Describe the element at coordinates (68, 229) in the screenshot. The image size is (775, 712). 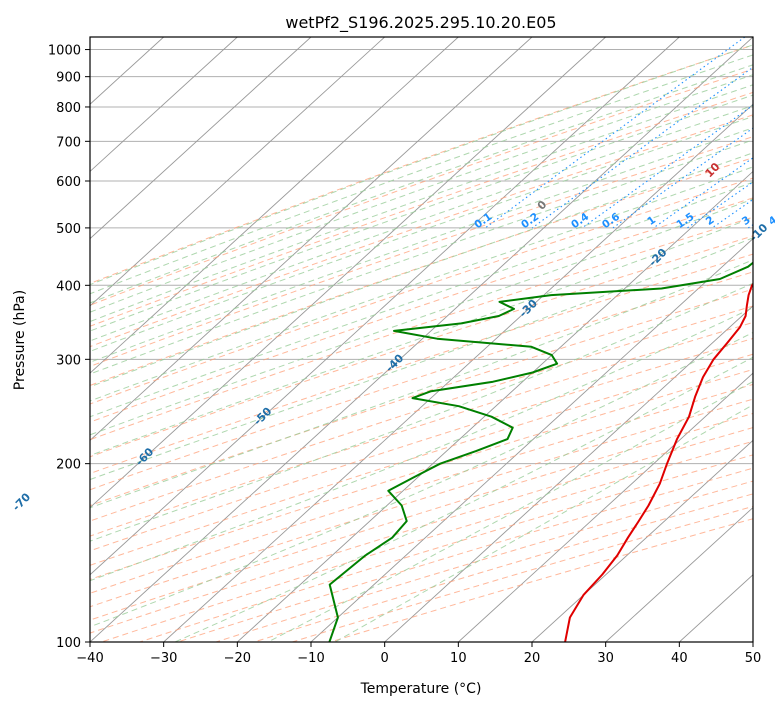
I see `y-tick-label: 500` at that location.